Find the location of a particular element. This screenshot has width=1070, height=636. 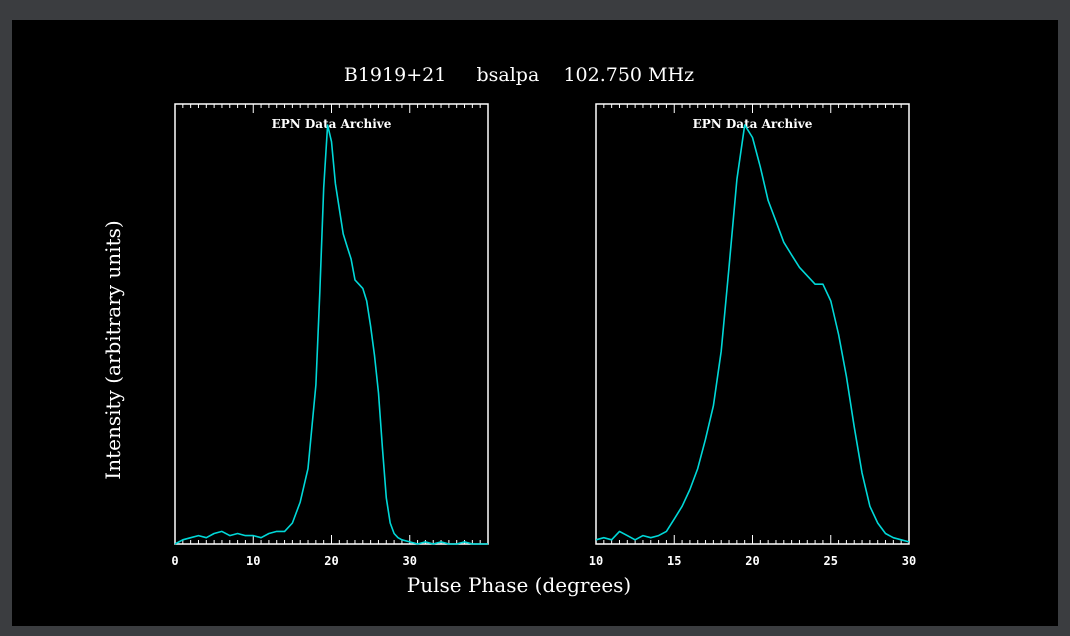

x-axis-label: Pulse Phase (degrees) is located at coordinates (519, 585).